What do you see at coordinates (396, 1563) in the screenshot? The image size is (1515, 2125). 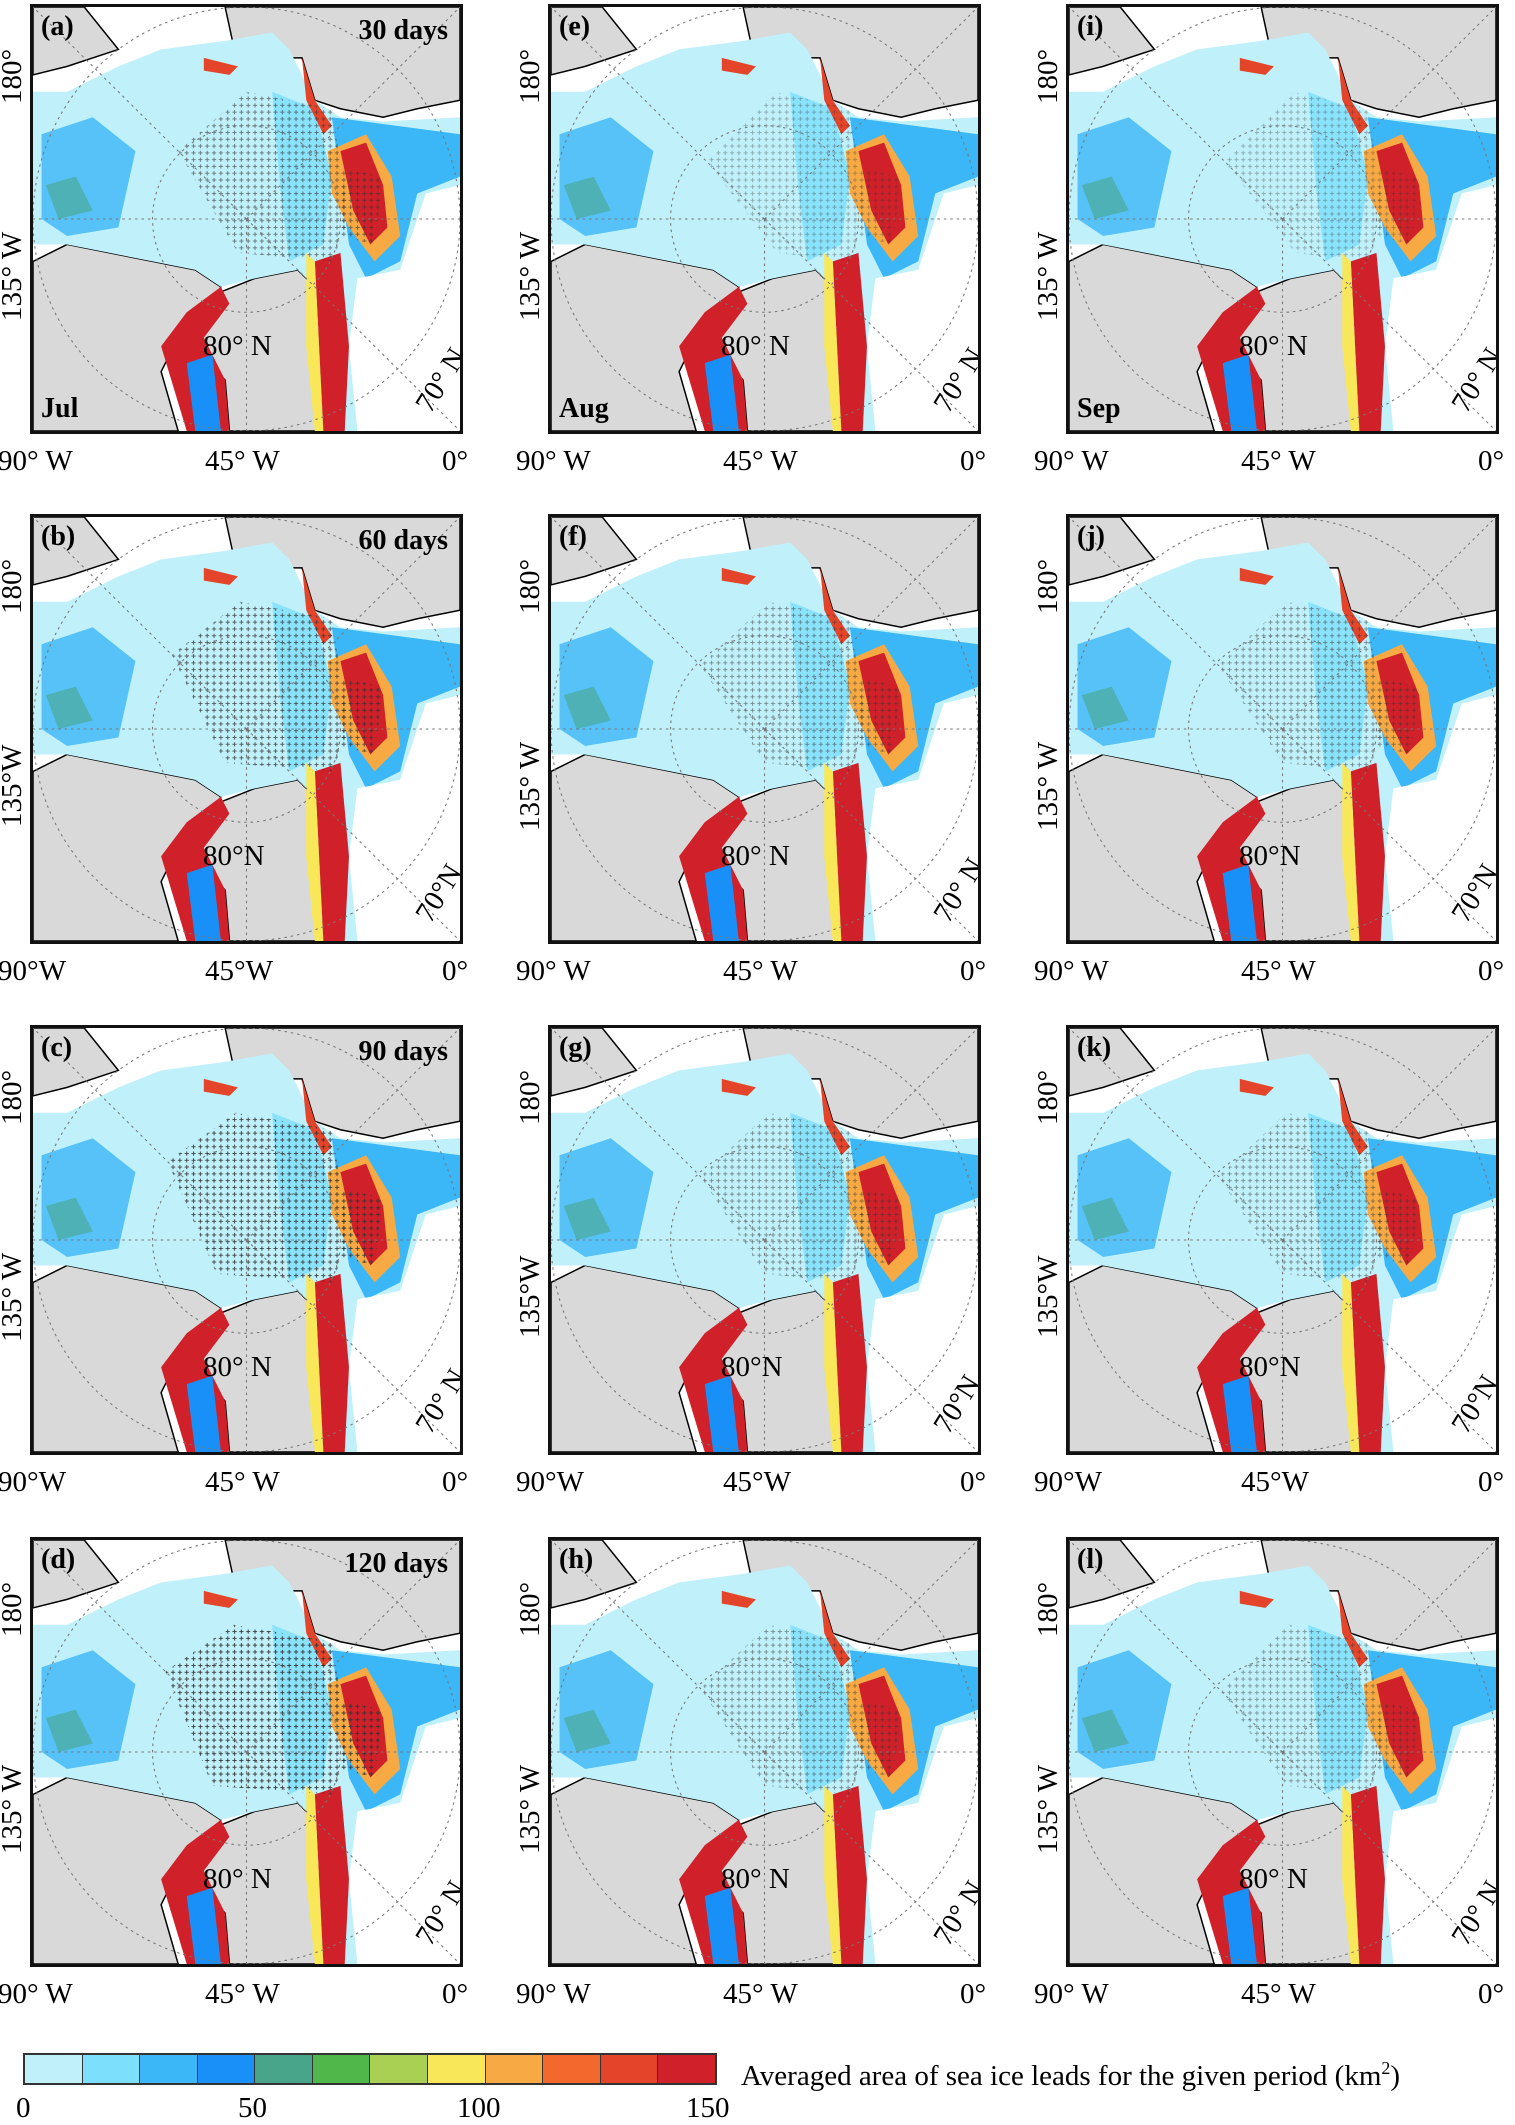 I see `period-label: 120 days` at bounding box center [396, 1563].